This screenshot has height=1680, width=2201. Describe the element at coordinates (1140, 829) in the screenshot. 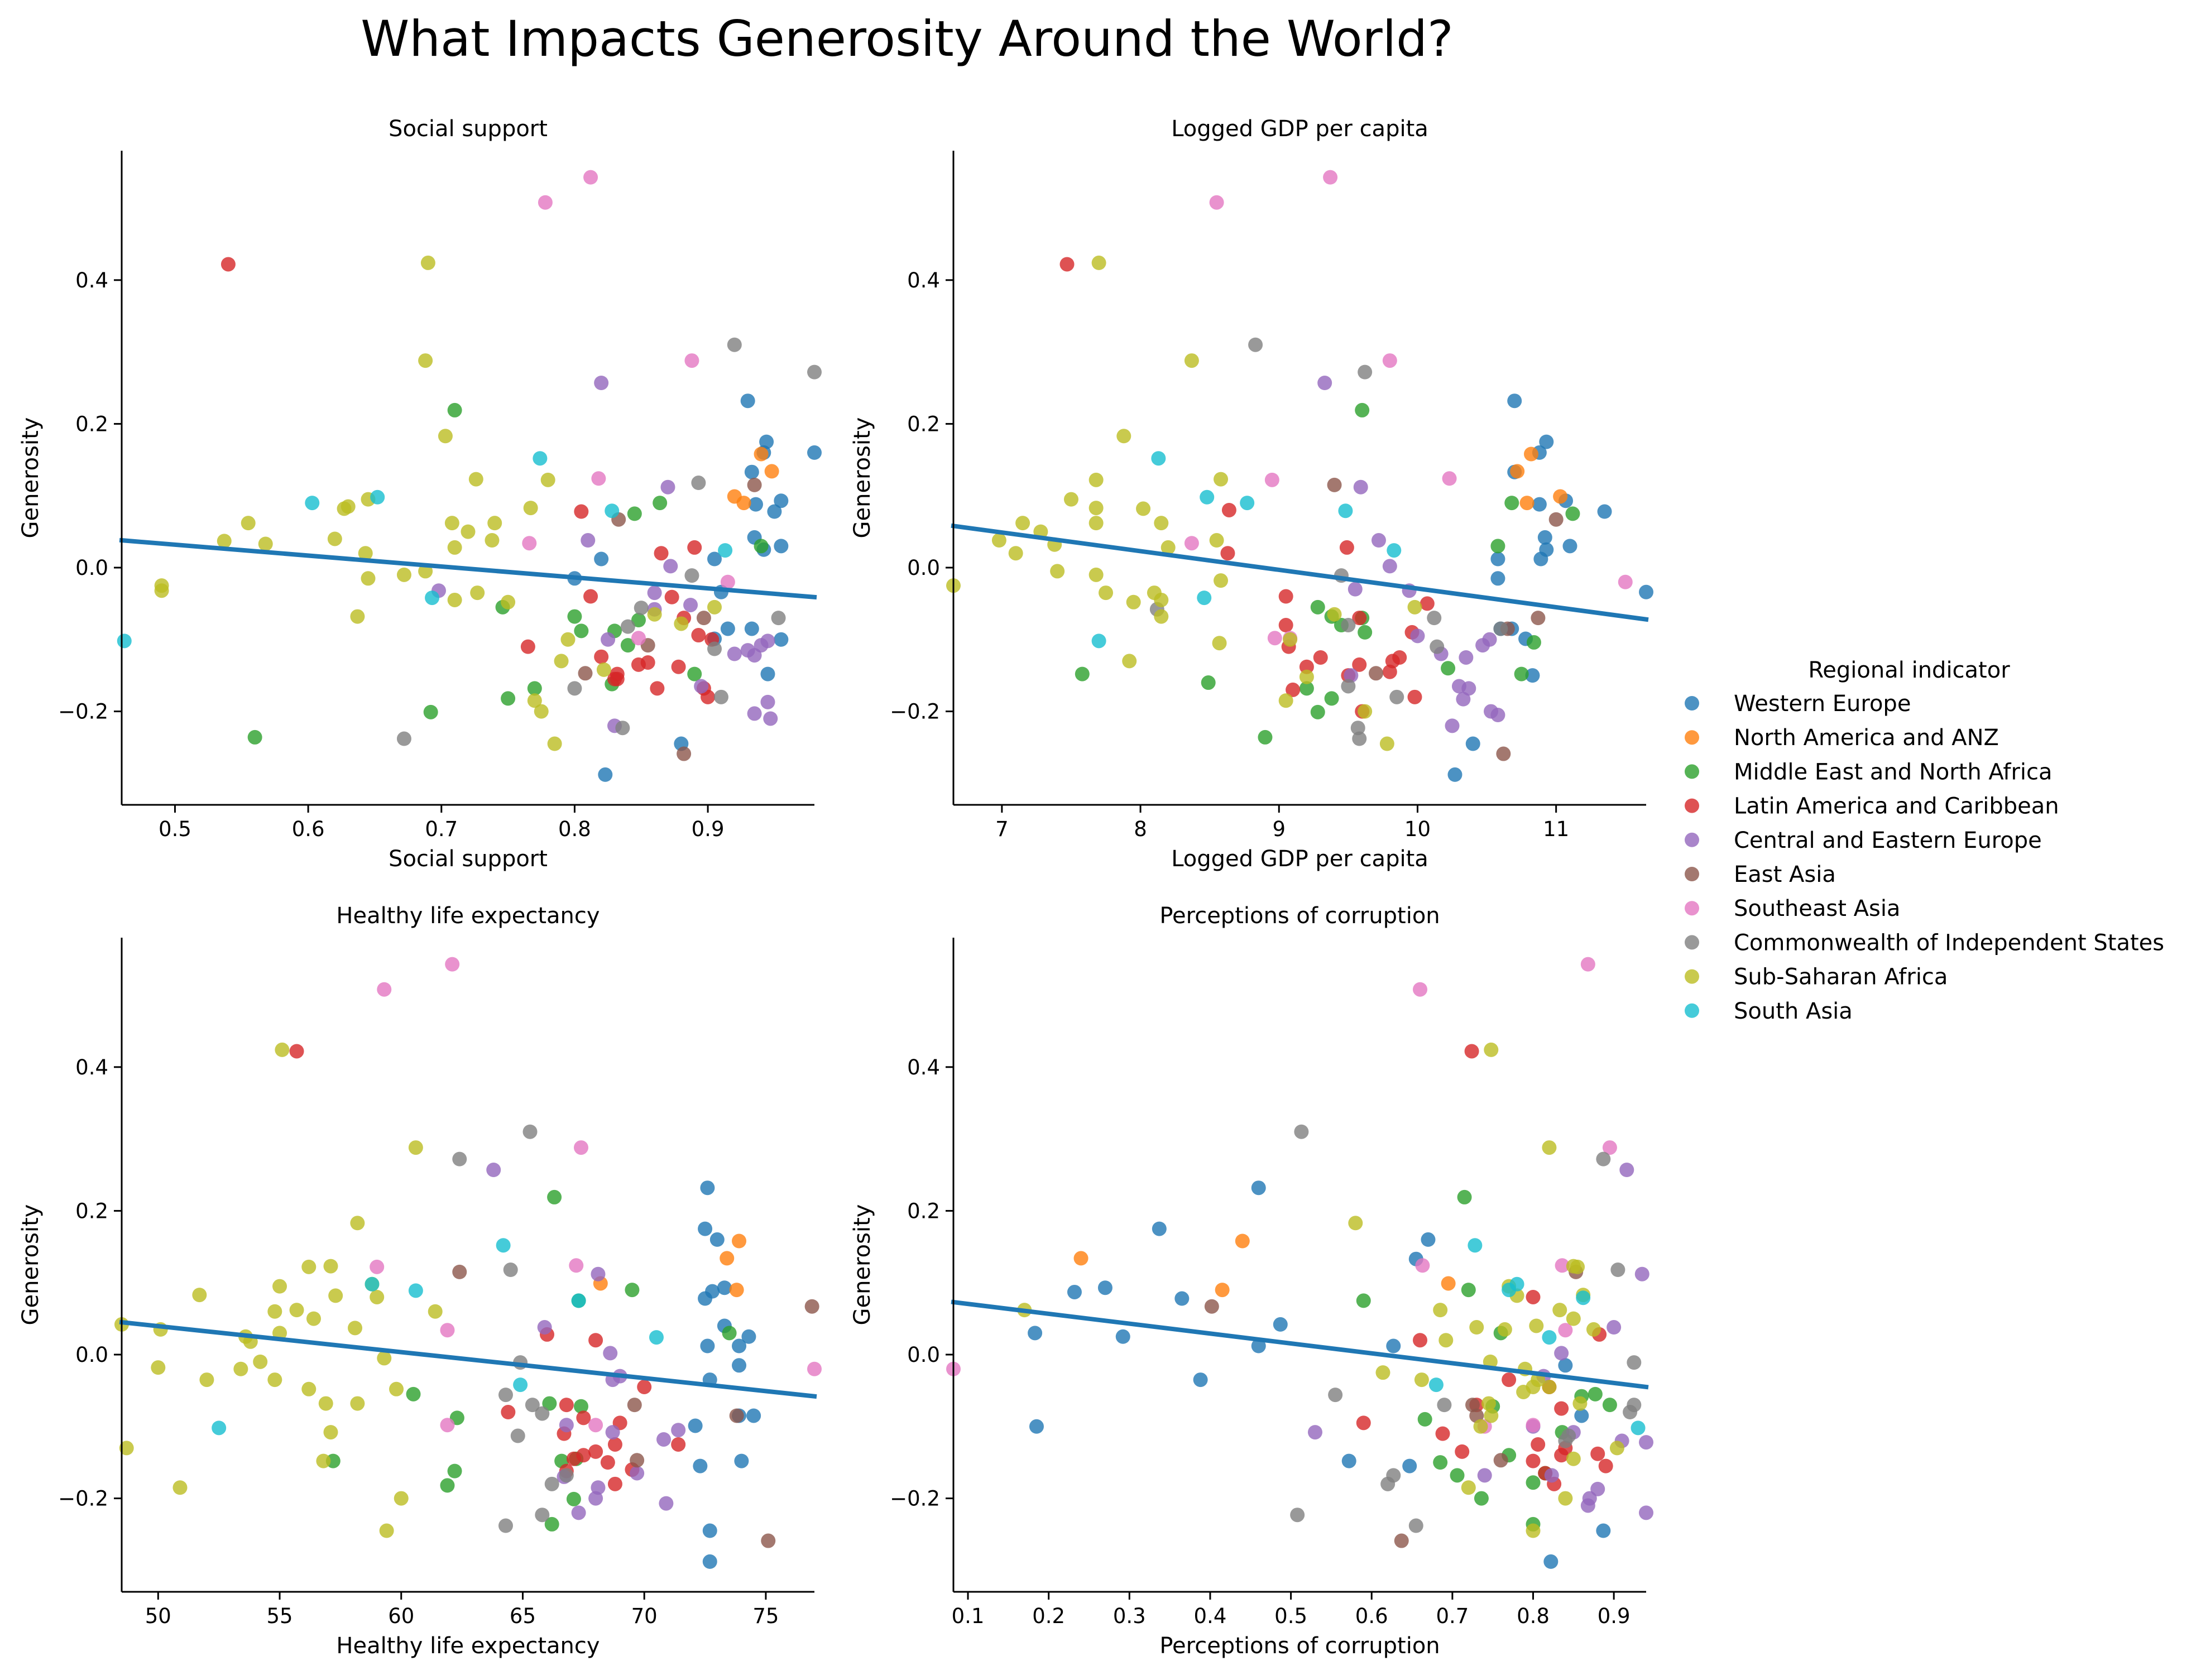

I see `x-tick-label: 8` at that location.